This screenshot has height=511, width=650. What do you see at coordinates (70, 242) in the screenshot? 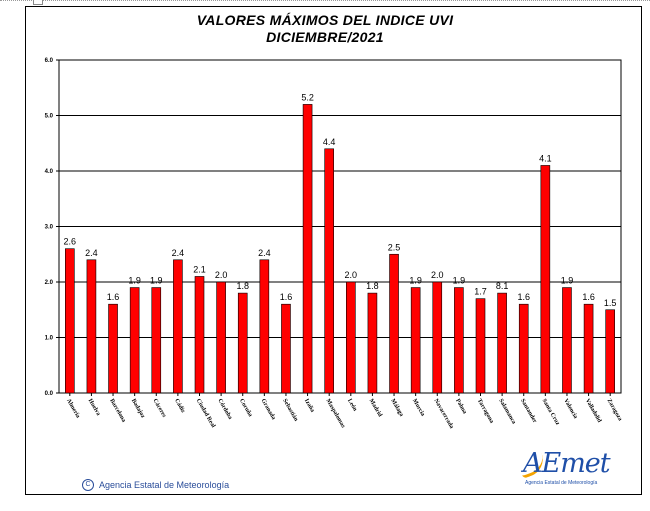
I see `data-label: 2.6` at bounding box center [70, 242].